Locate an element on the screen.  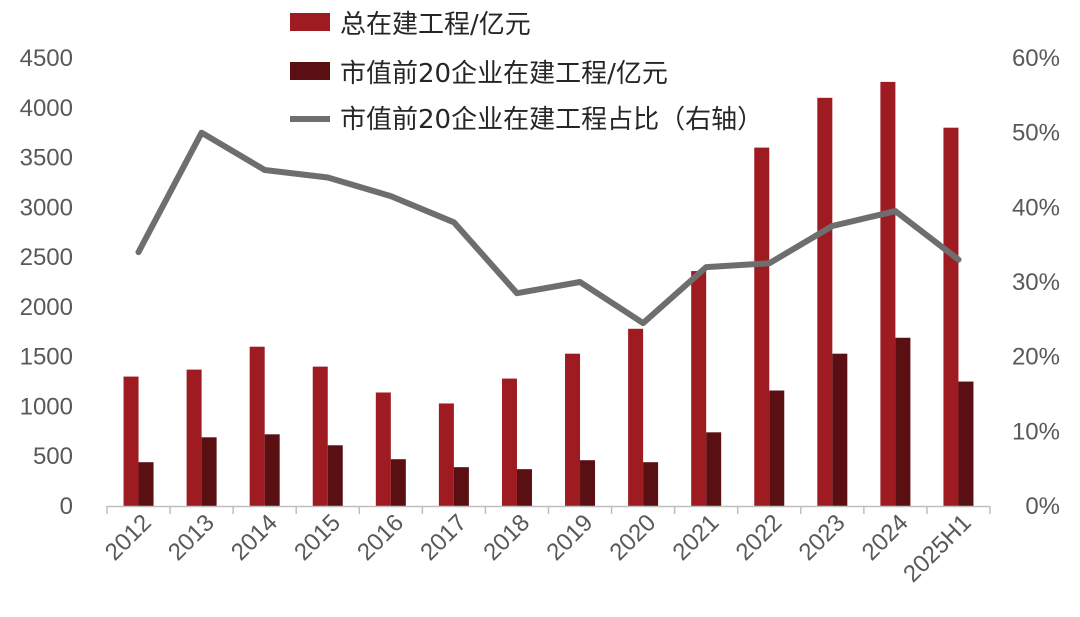
x-tick-label: 2012 is located at coordinates (128, 537).